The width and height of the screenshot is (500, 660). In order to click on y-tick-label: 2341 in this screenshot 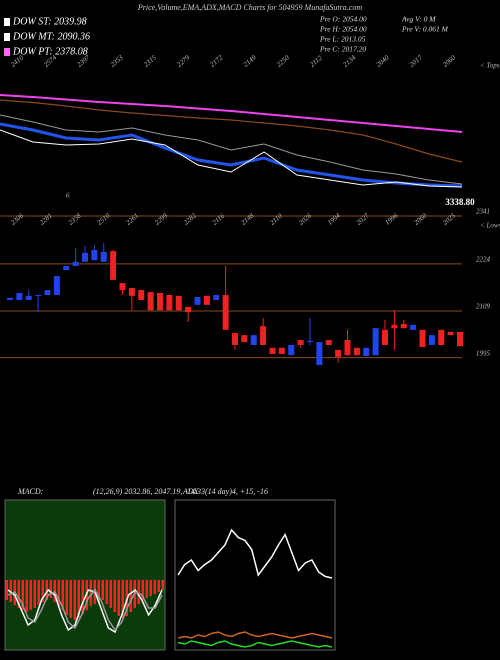, I will do `click(483, 212)`.